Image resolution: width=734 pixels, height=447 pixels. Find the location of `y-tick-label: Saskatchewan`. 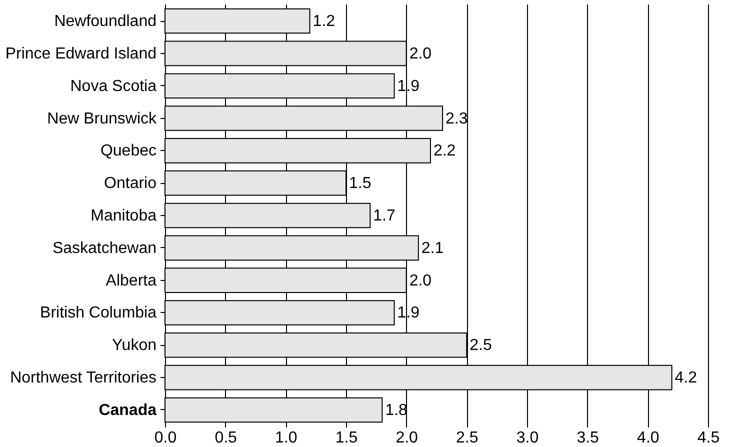

y-tick-label: Saskatchewan is located at coordinates (104, 248).